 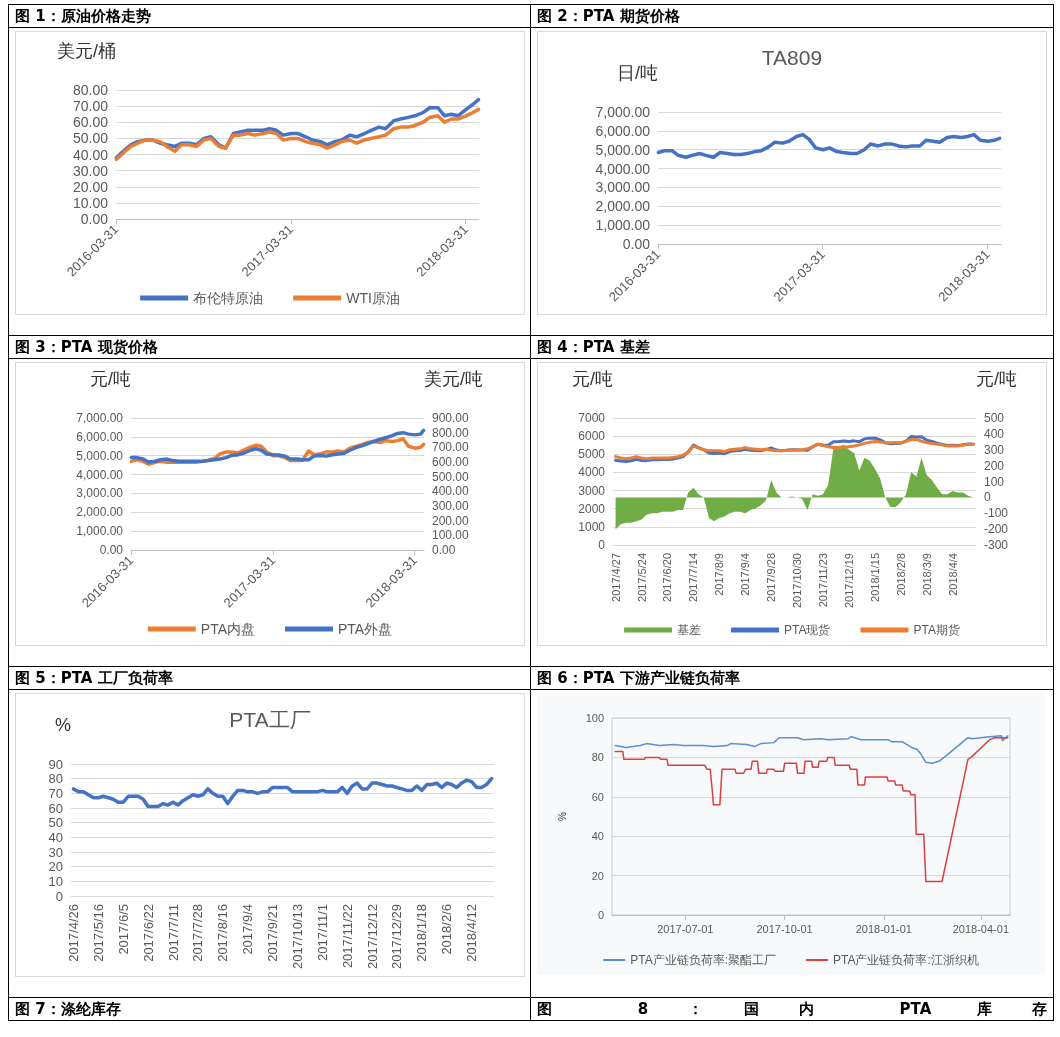 I want to click on y2-tick-label: 200.00, so click(x=451, y=520).